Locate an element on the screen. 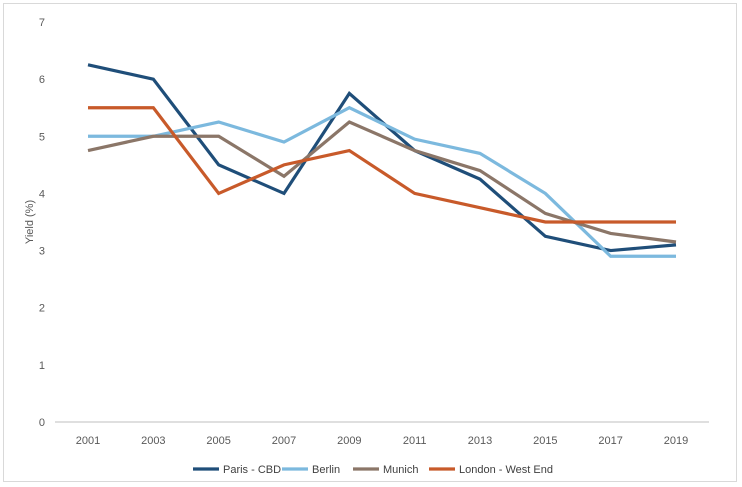 The height and width of the screenshot is (487, 742). legend-label: Munich is located at coordinates (400, 470).